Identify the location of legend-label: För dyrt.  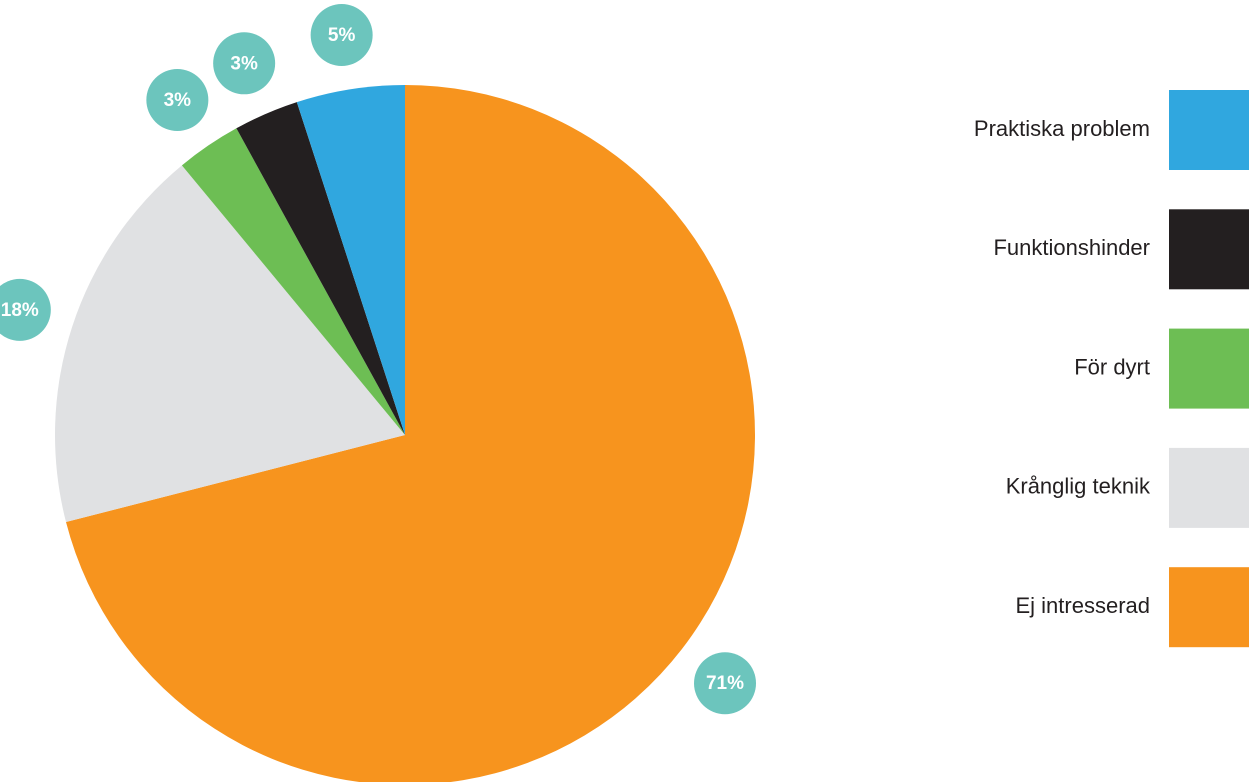
(1112, 366).